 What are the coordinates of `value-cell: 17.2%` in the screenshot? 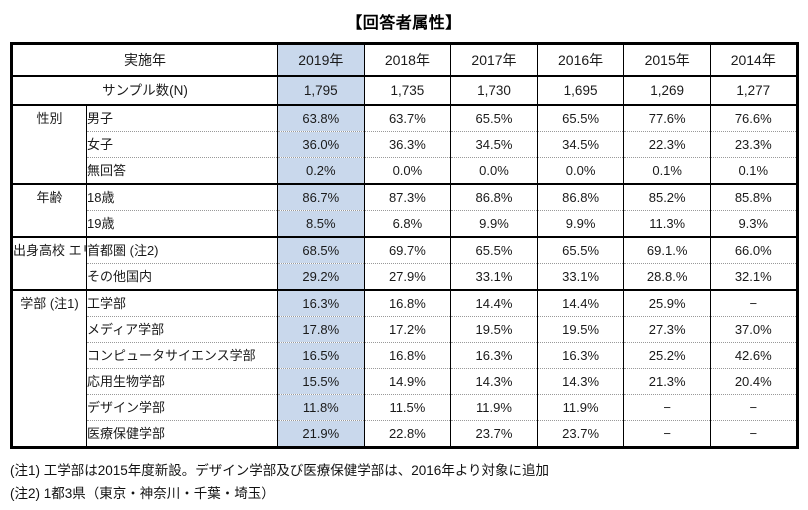 It's located at (407, 329).